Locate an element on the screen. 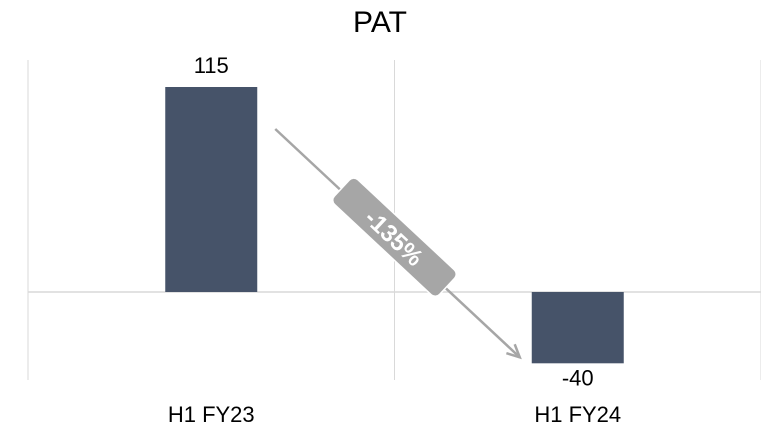  data-label: -40 is located at coordinates (578, 377).